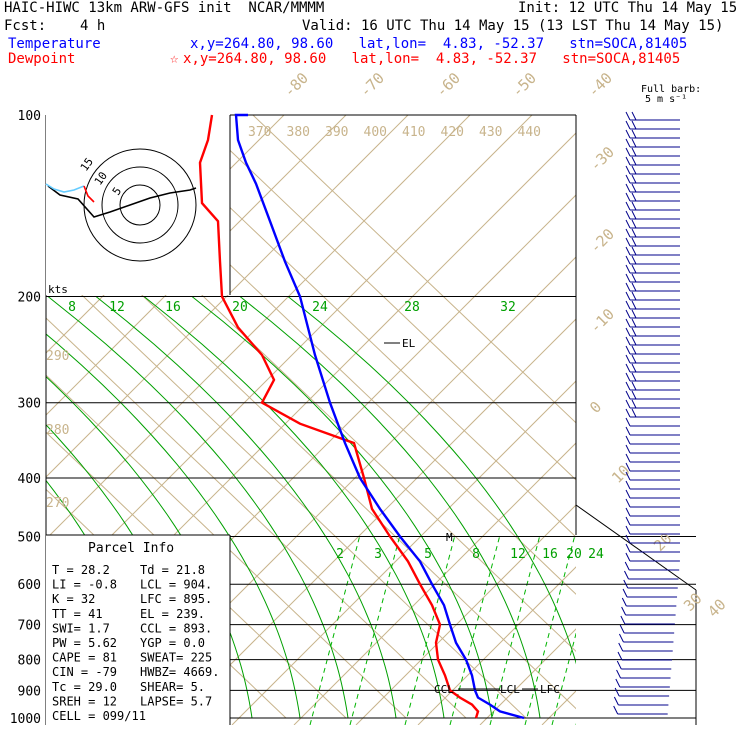 This screenshot has height=740, width=740. I want to click on parcel-row-left: PW = 5.62, so click(84, 643).